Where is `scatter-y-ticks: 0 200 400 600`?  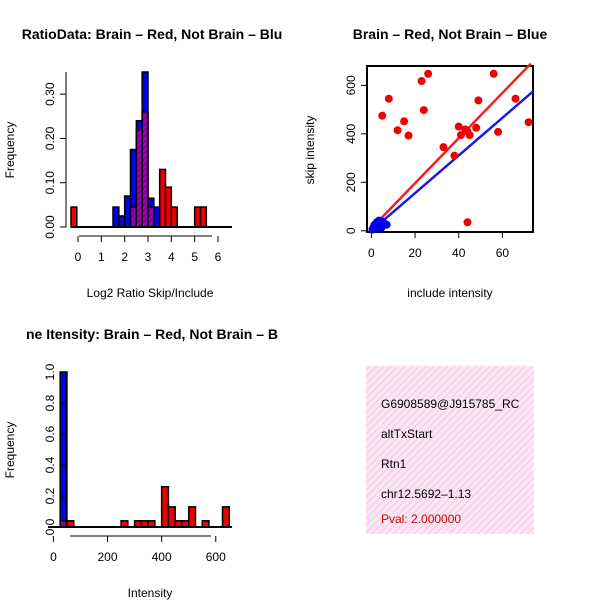
scatter-y-ticks: 0 200 400 600 is located at coordinates (355, 154).